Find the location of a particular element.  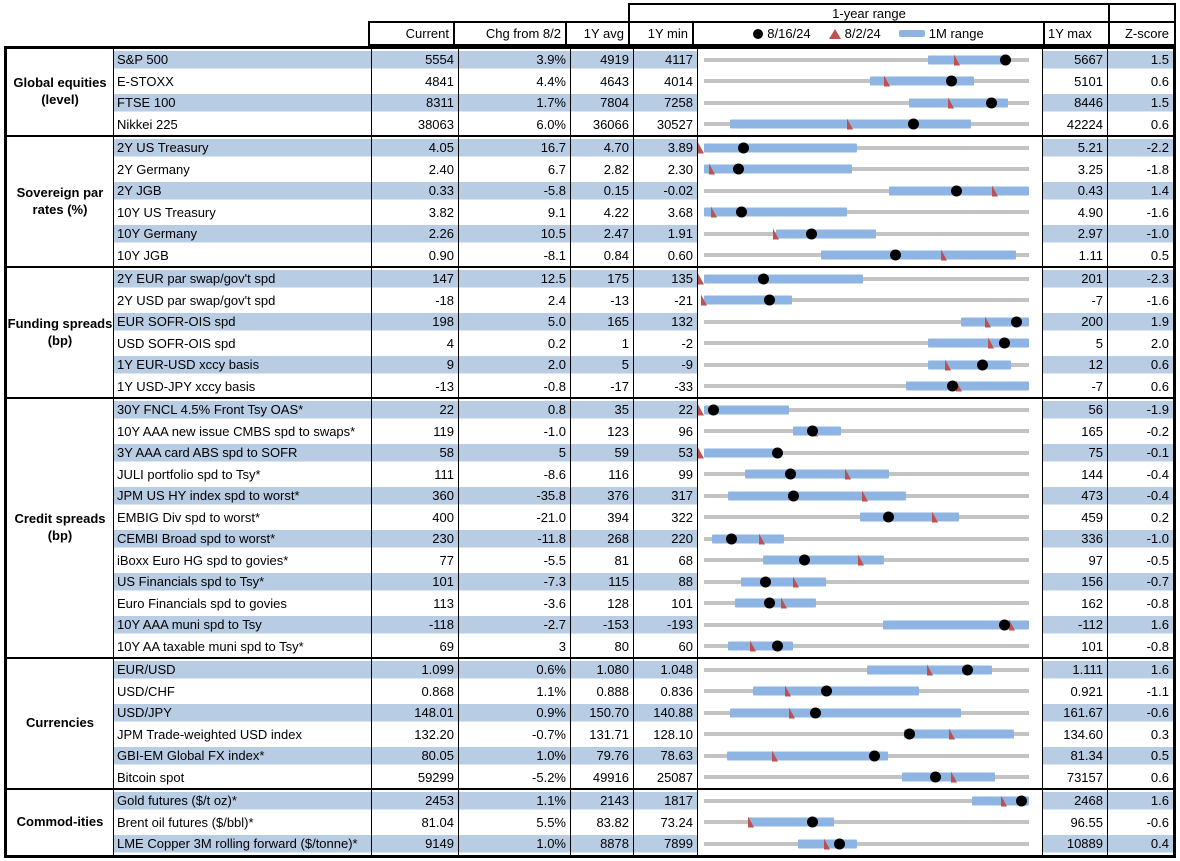

current-value: 9 is located at coordinates (414, 365).